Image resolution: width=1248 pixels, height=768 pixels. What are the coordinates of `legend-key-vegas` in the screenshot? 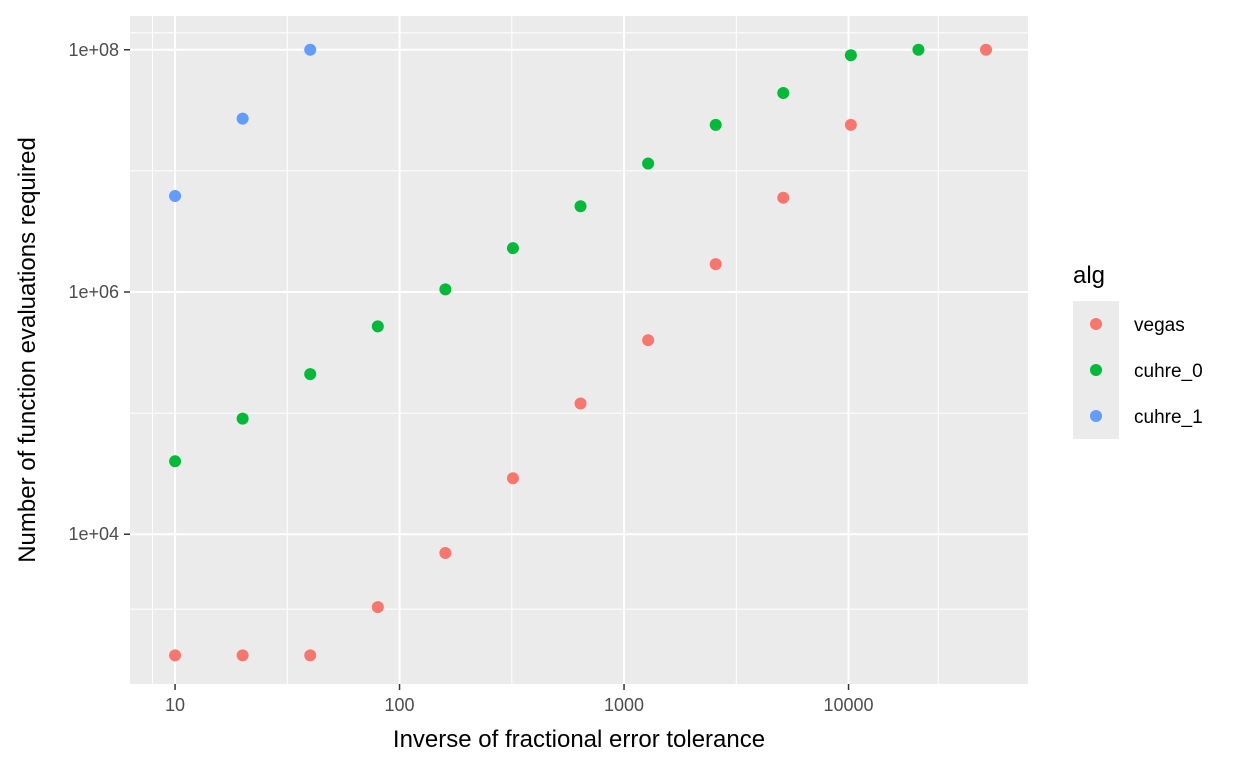 It's located at (1096, 324).